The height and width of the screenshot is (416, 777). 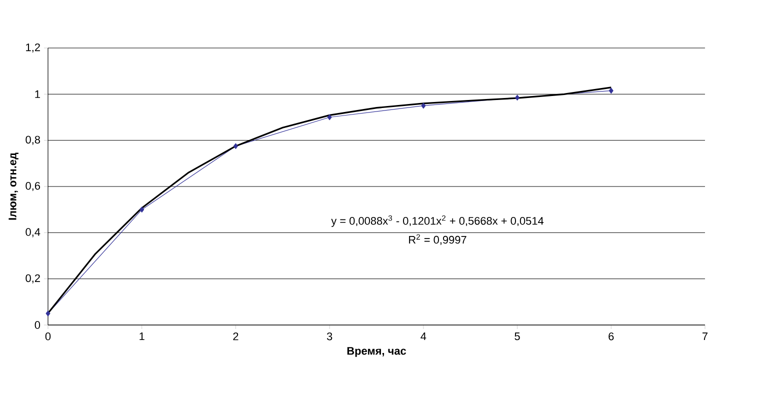 I want to click on annotation: R$^{2}$ = 0,9997, so click(x=437, y=239).